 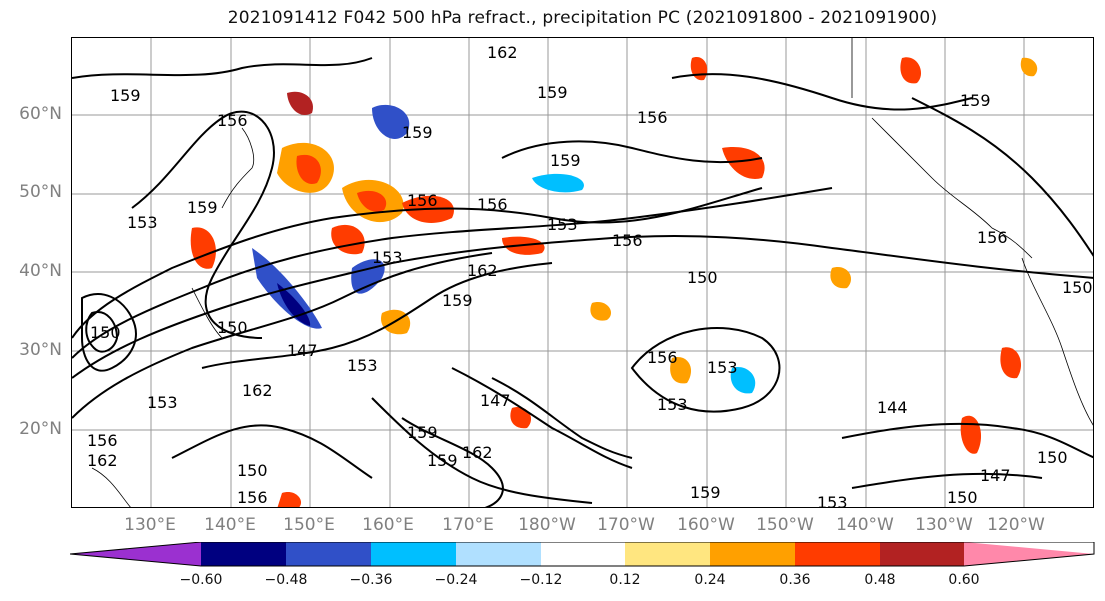 What do you see at coordinates (541, 580) in the screenshot?
I see `colorbar-tick-label: −0.12` at bounding box center [541, 580].